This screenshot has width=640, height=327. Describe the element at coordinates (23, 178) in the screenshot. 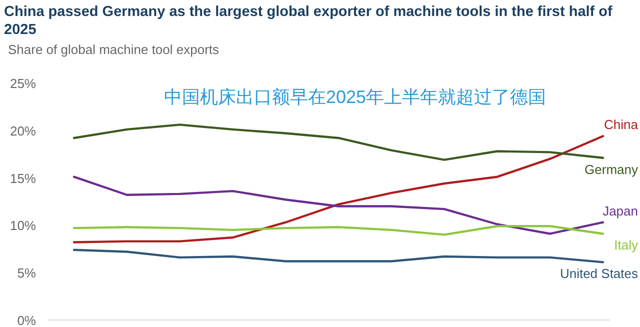

I see `ytick: 15%` at that location.